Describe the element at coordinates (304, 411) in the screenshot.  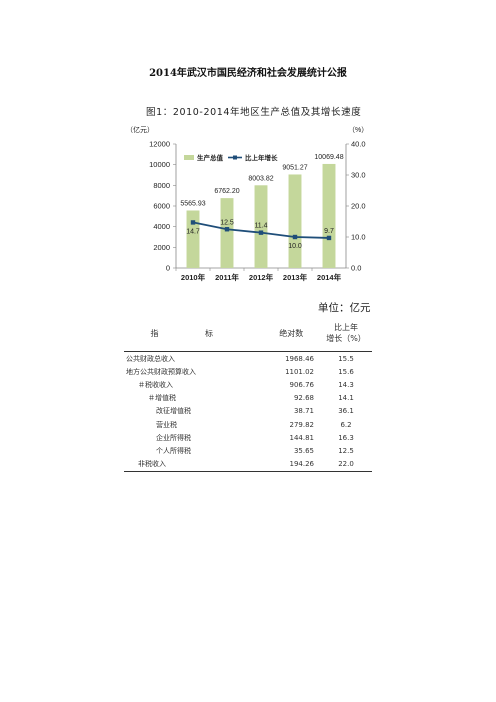
I see `row-absolute: 38.71` at that location.